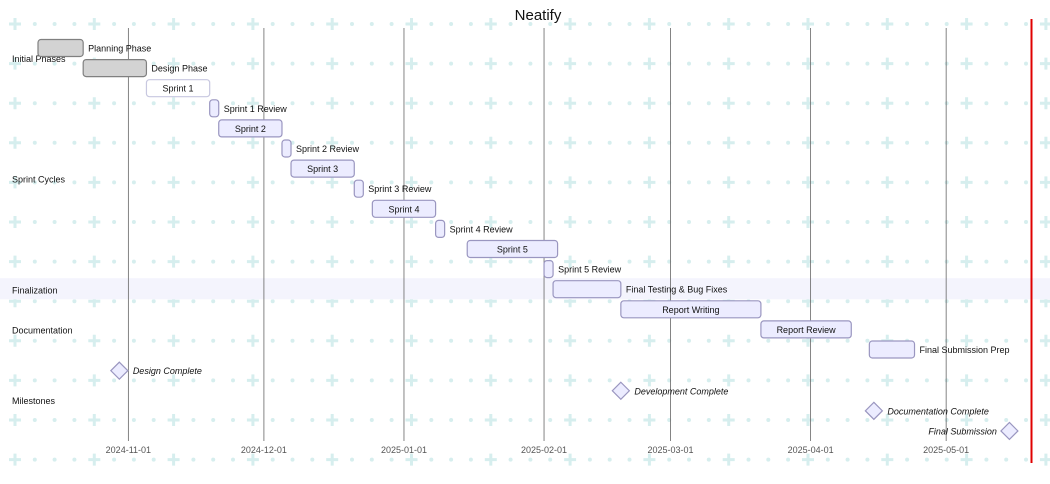 This screenshot has height=484, width=1050. Describe the element at coordinates (938, 411) in the screenshot. I see `milestone-label: Documentation Complete` at that location.